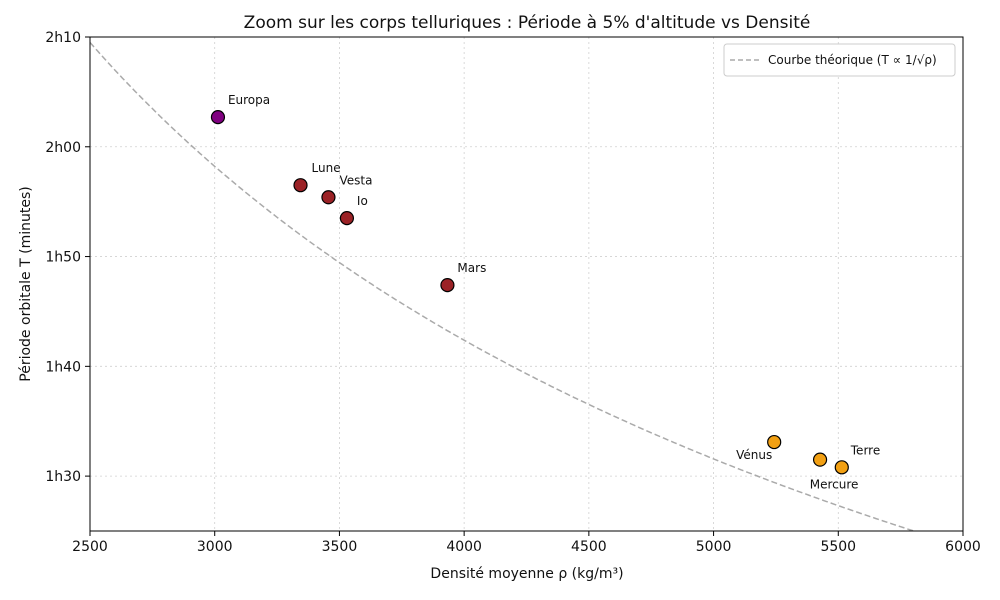 This screenshot has height=600, width=1000. I want to click on x-tick-label: 5000, so click(714, 547).